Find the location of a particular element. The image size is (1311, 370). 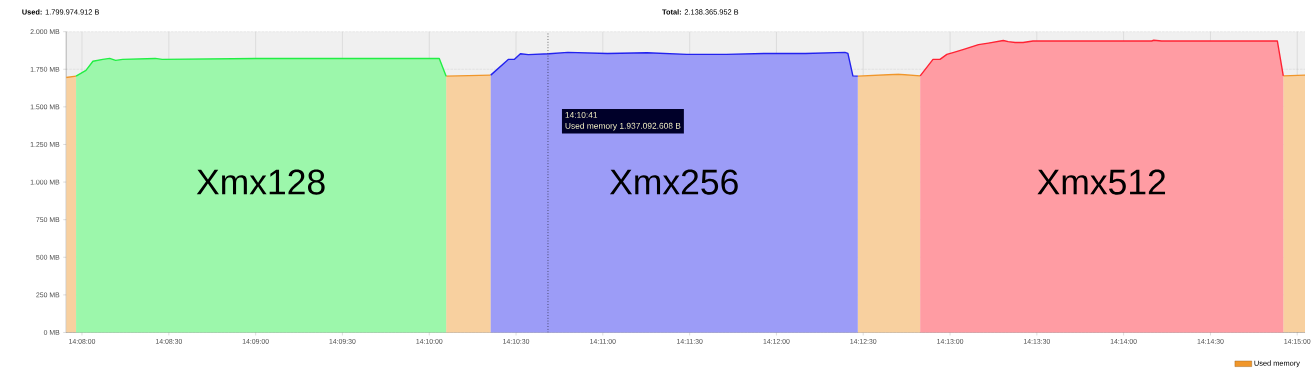

annotation: Used memory 1.937.092.608 B is located at coordinates (623, 126).